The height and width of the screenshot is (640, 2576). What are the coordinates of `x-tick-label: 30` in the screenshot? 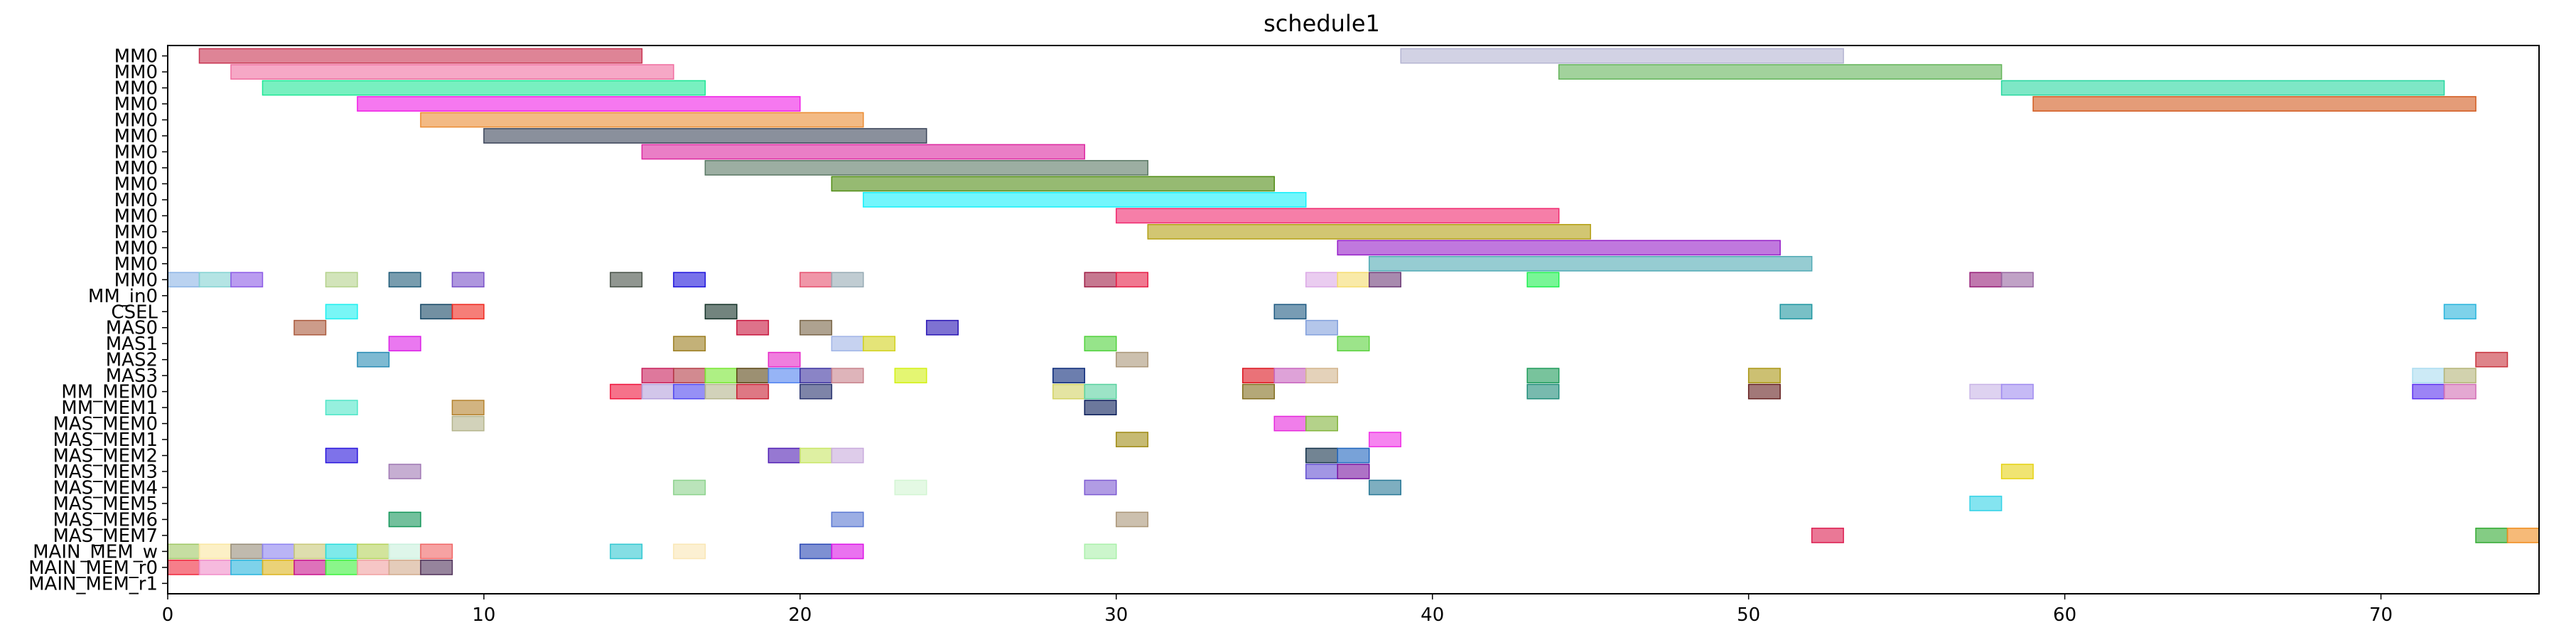 It's located at (1116, 615).